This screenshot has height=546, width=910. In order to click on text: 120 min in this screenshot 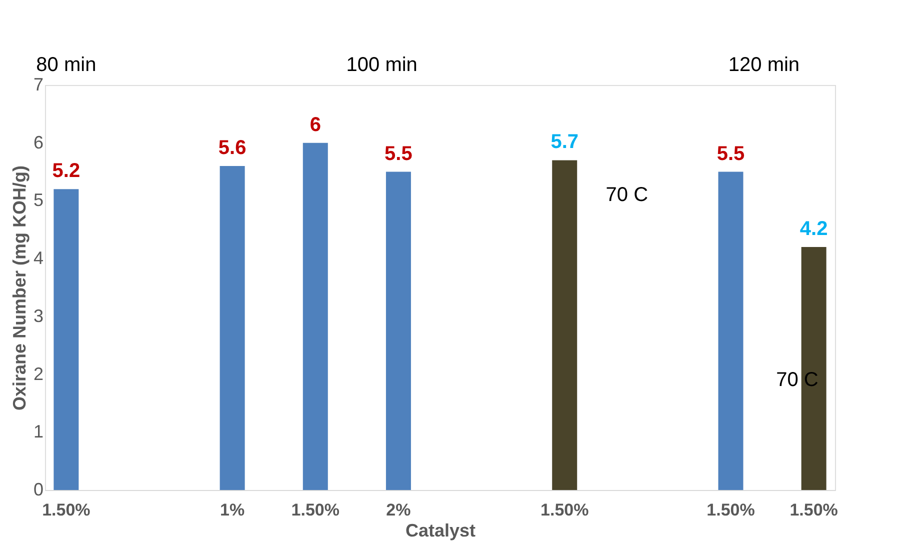, I will do `click(764, 65)`.